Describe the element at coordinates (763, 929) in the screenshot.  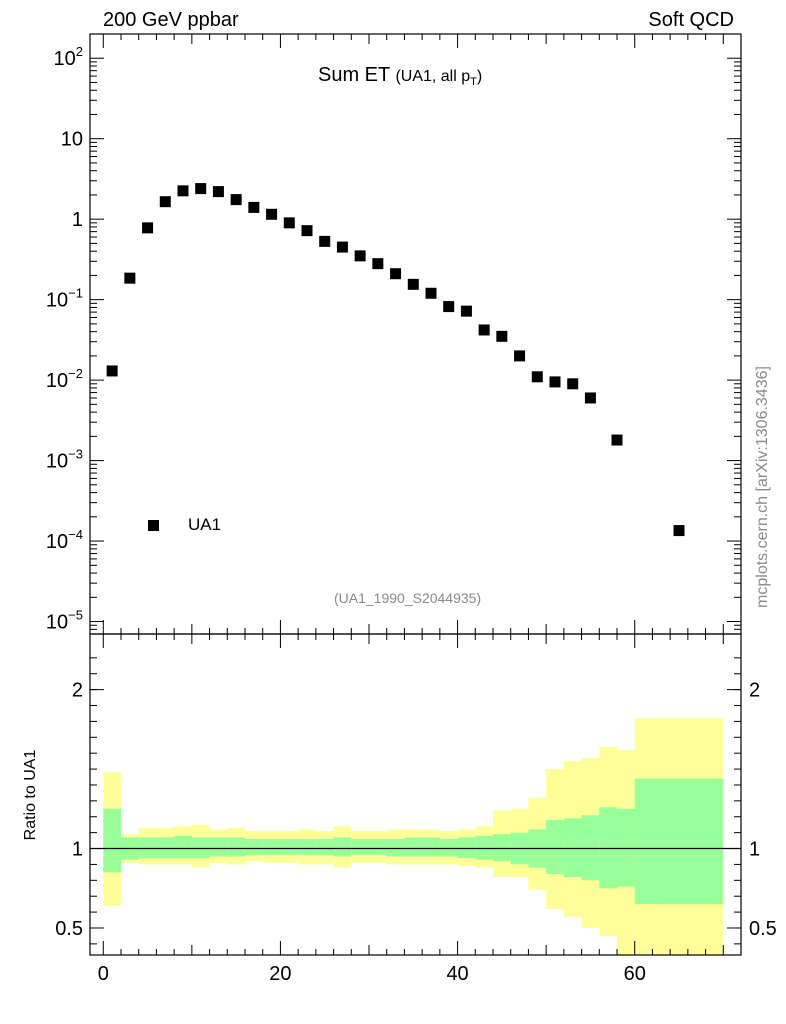
I see `ratio-y-tick-label-right: 0.5` at that location.